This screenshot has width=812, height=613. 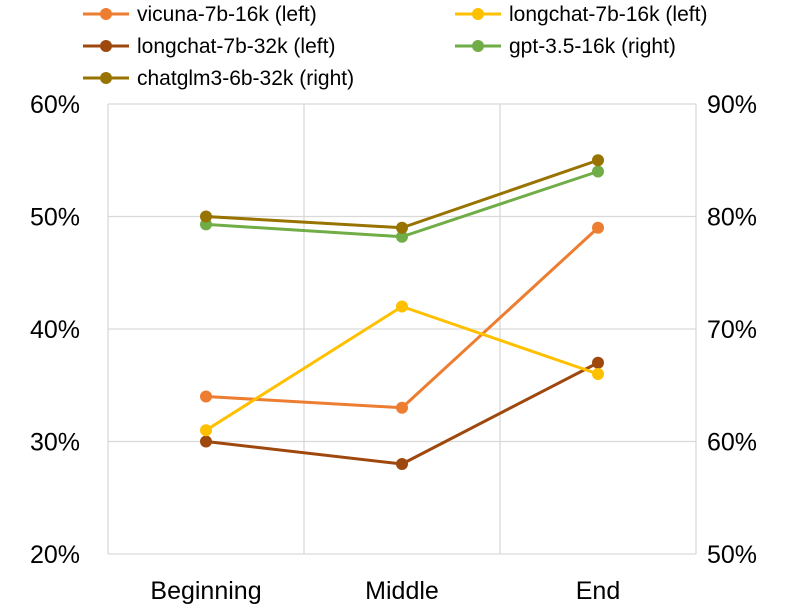 I want to click on legend-item: gpt-3.5-16k (right), so click(x=565, y=46).